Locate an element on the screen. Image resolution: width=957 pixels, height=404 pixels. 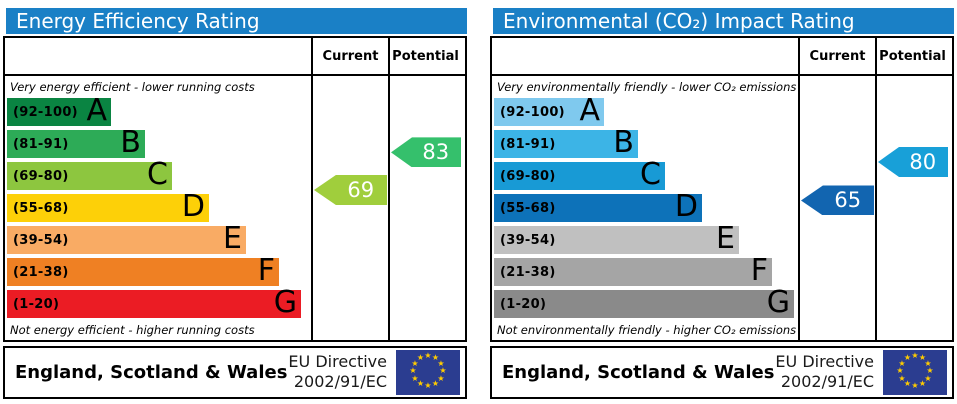
band-range-label: (1-20) is located at coordinates (523, 304).